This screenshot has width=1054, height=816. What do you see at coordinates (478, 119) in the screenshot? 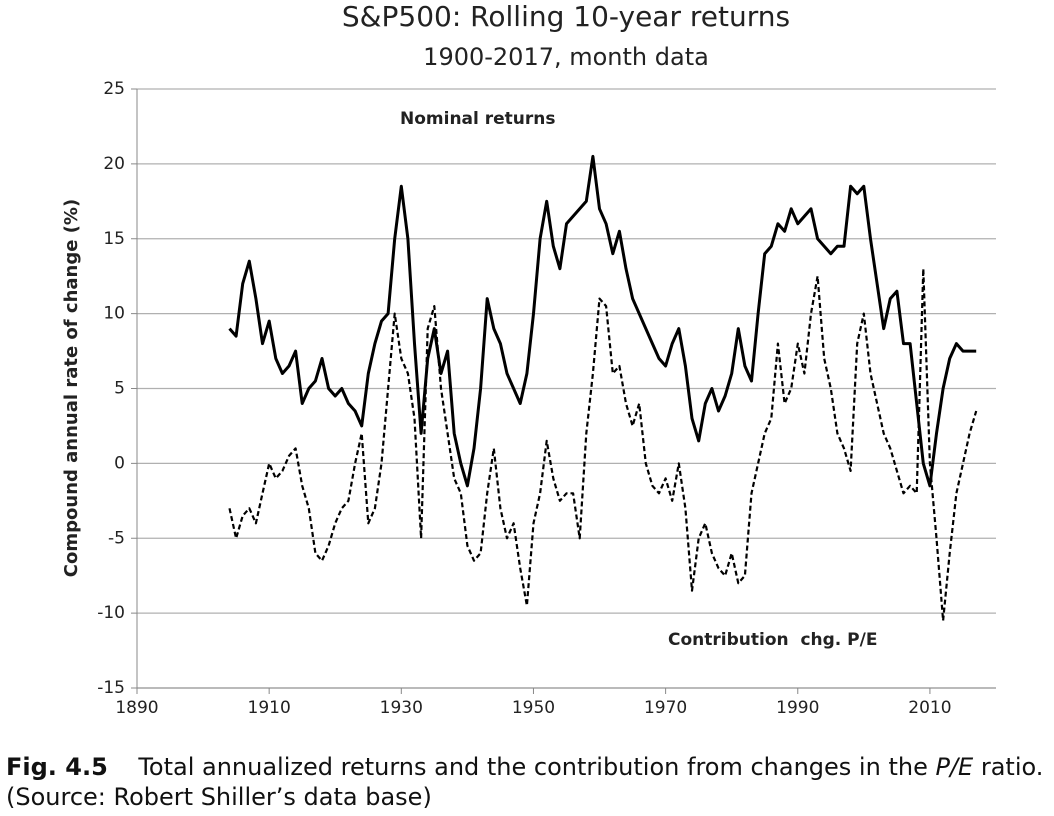
I see `annotation: Nominal returns` at bounding box center [478, 119].